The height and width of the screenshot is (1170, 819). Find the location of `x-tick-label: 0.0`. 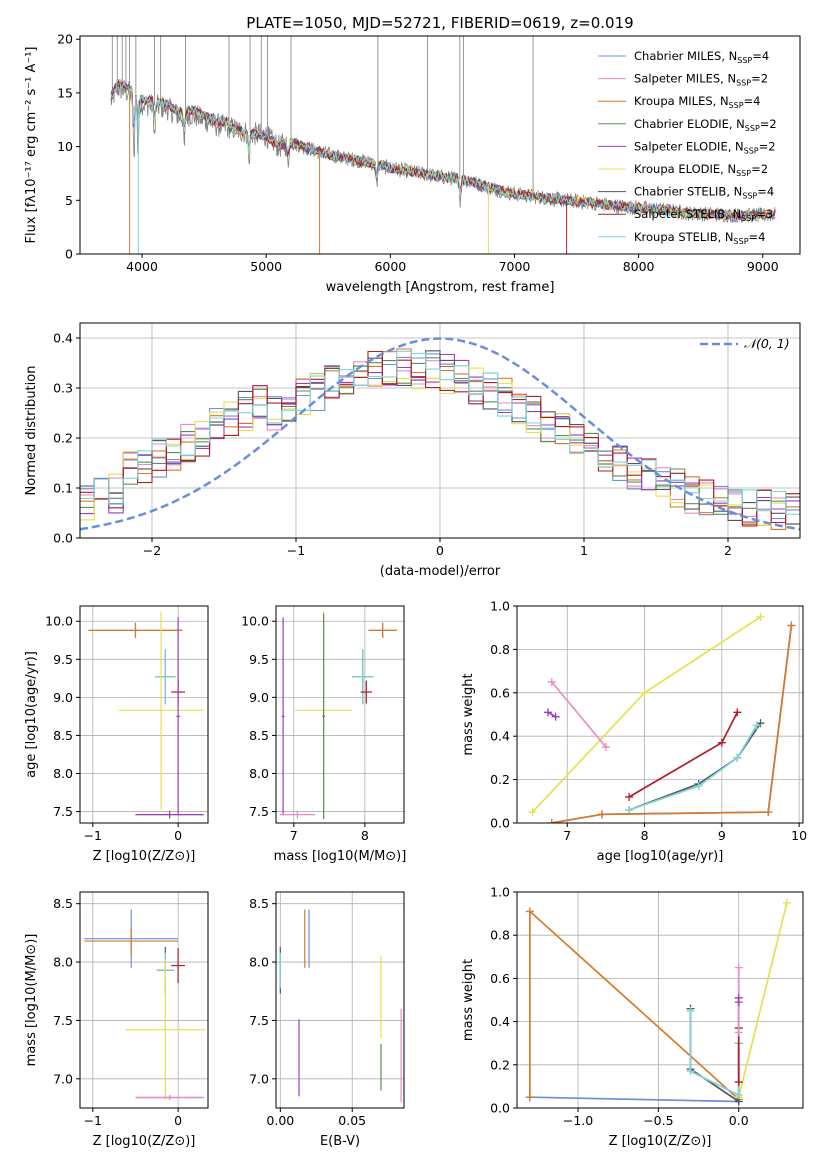

x-tick-label: 0.0 is located at coordinates (739, 1120).